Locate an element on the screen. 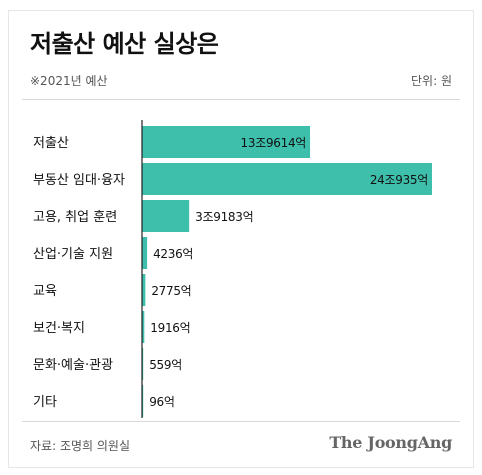 The image size is (482, 475). bar-value-label: 559억 is located at coordinates (165, 365).